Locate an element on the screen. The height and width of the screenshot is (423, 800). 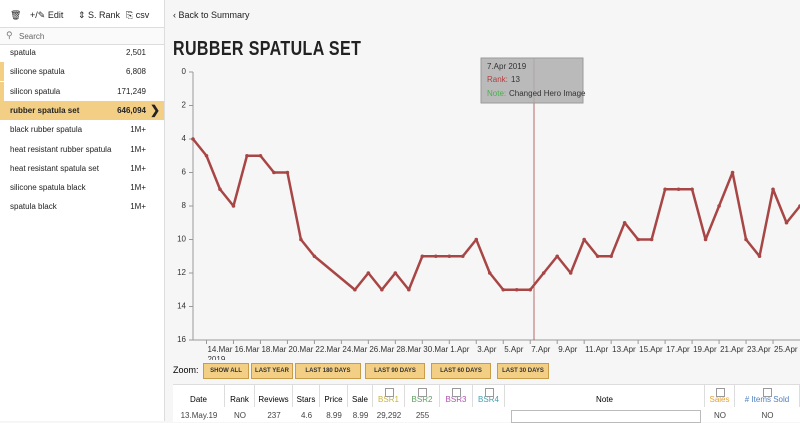
back-text: Back to Summary is located at coordinates (214, 15).